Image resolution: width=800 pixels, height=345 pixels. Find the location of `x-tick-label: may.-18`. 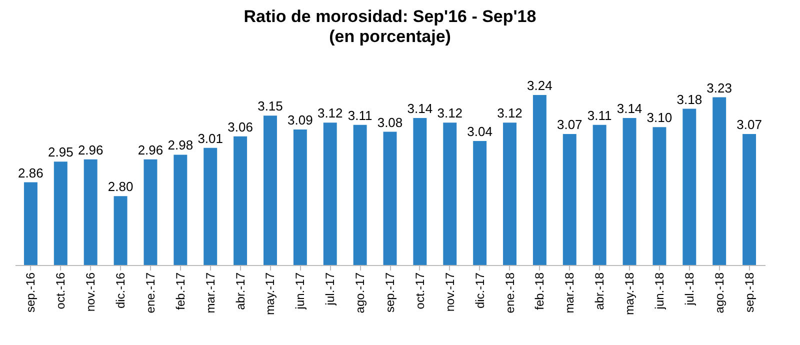

x-tick-label: may.-18 is located at coordinates (629, 293).